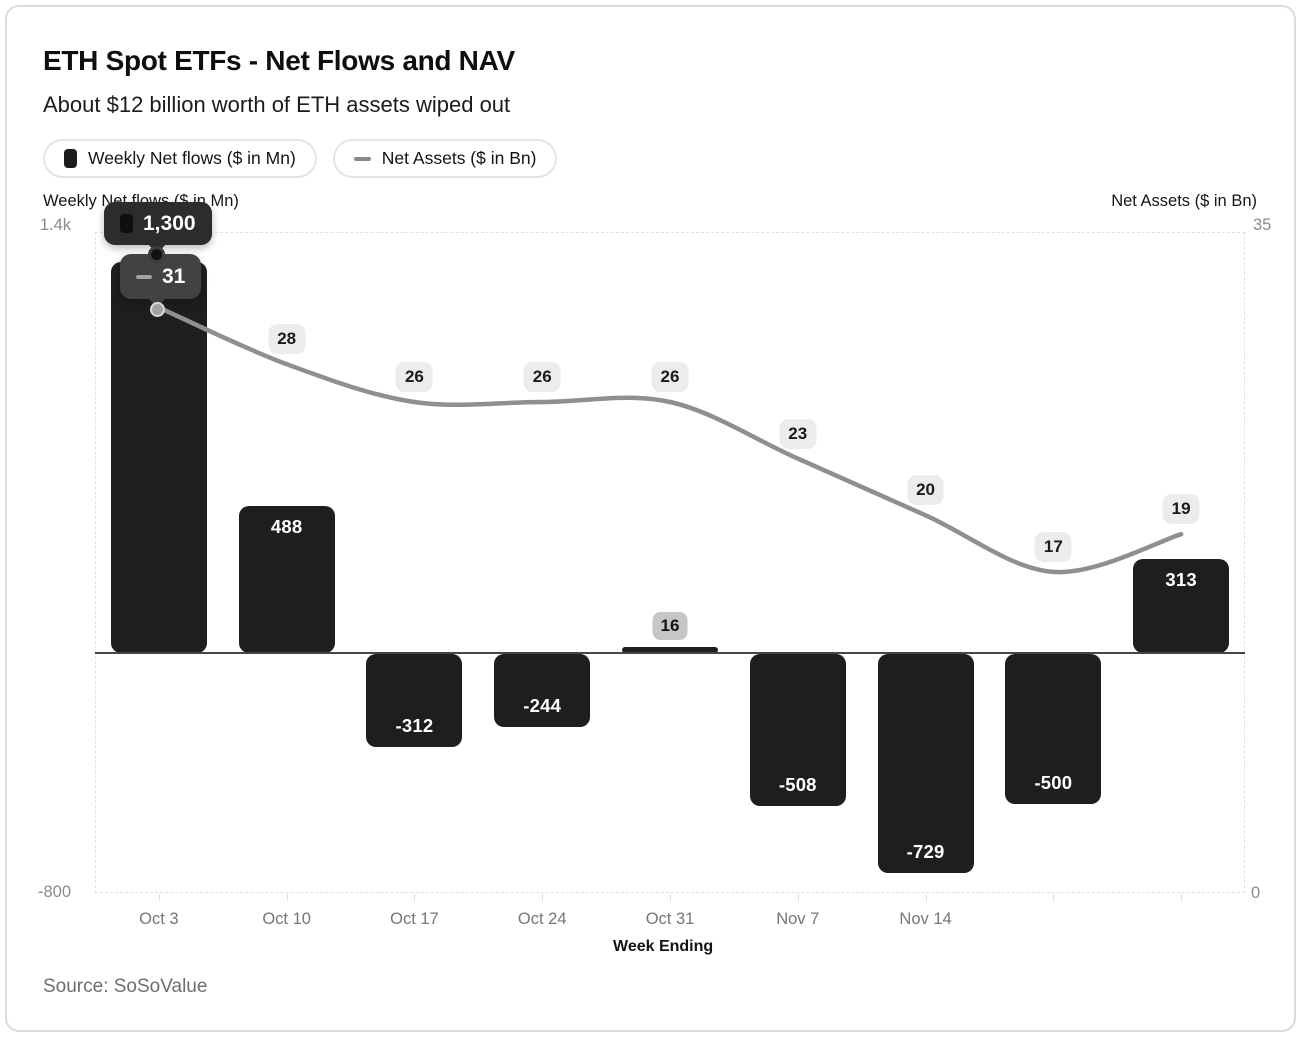  I want to click on bar: -729, so click(925, 763).